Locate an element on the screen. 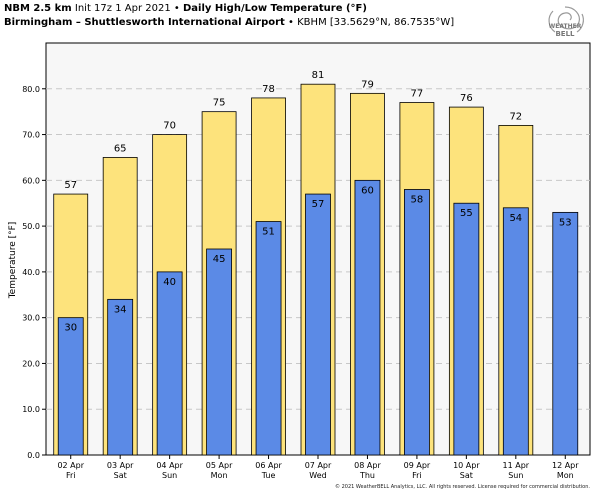 Image resolution: width=600 pixels, height=493 pixels. y-tick-label: 0.0 is located at coordinates (33, 455).